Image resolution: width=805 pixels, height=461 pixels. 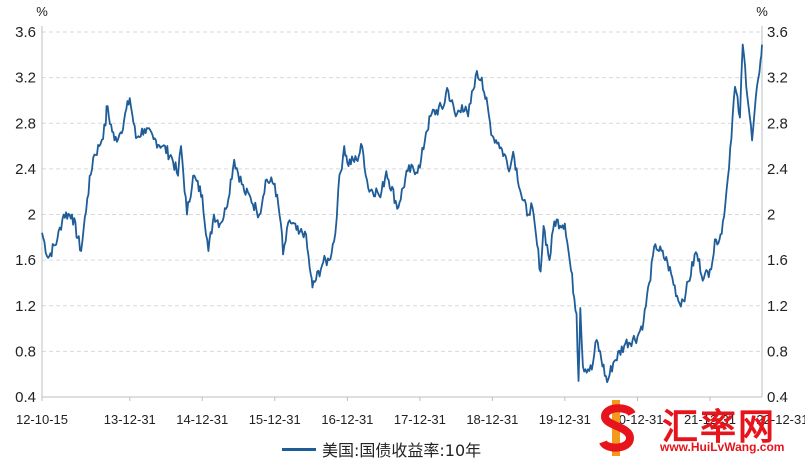 I want to click on x-tick-label: 21-12-31, so click(x=710, y=419).